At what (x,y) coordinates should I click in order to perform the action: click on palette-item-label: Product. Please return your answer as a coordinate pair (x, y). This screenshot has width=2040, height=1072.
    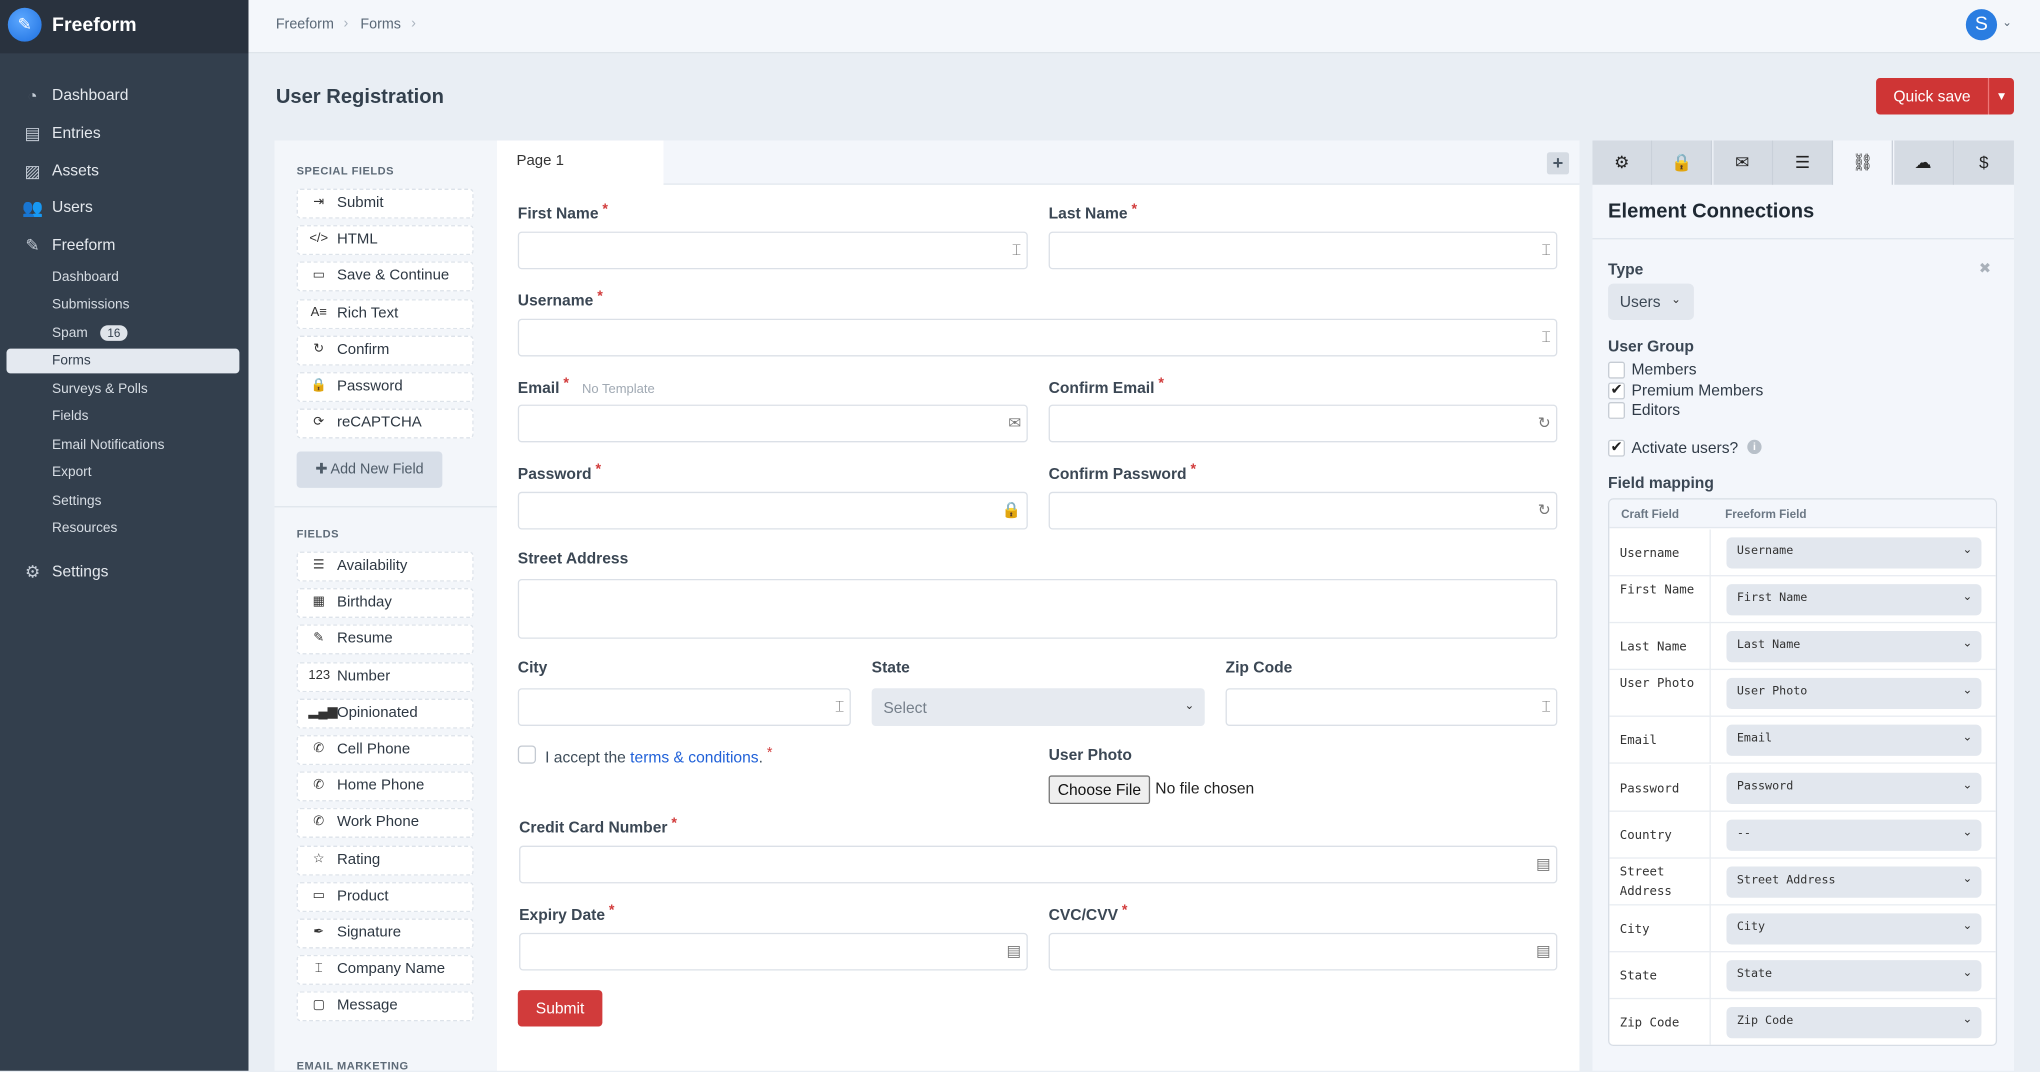
    Looking at the image, I should click on (362, 896).